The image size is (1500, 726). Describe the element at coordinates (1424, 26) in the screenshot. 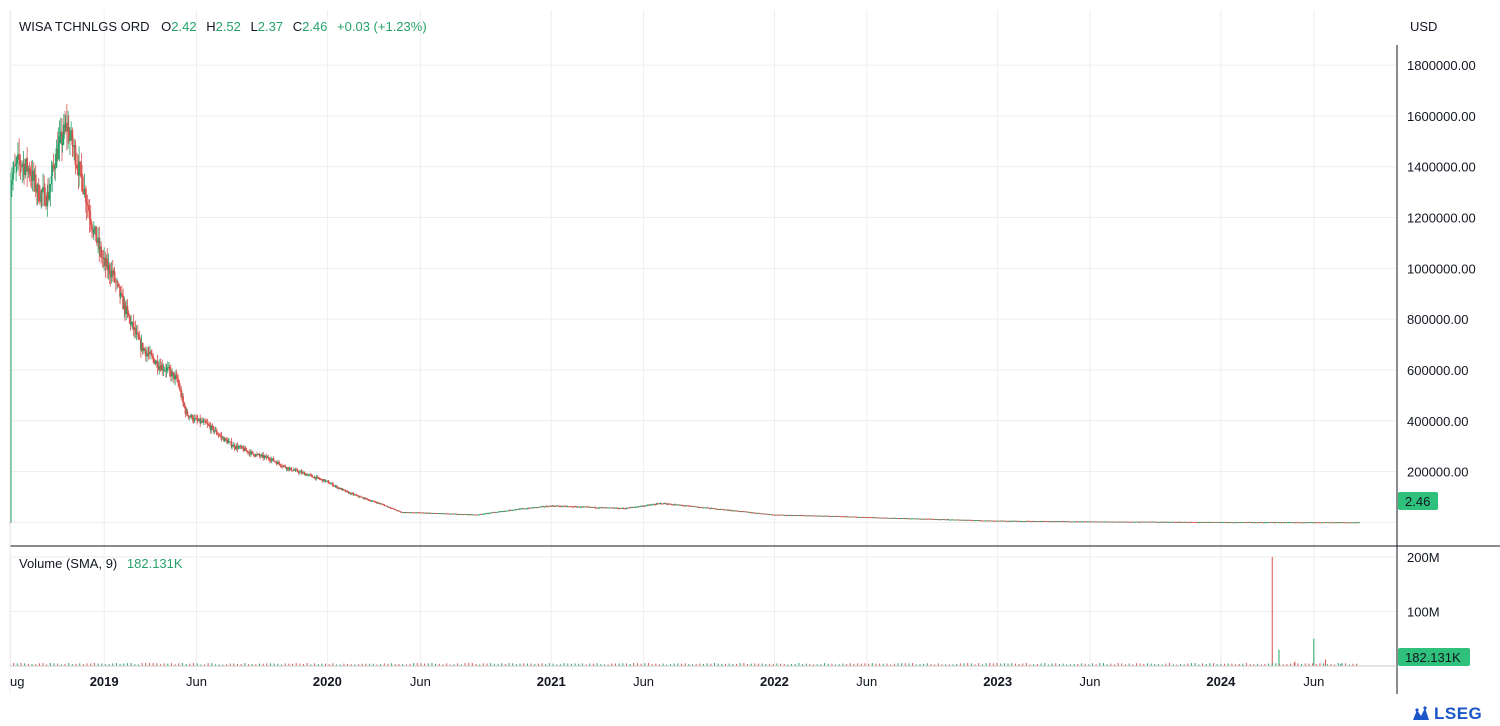

I see `currency-label: USD` at that location.